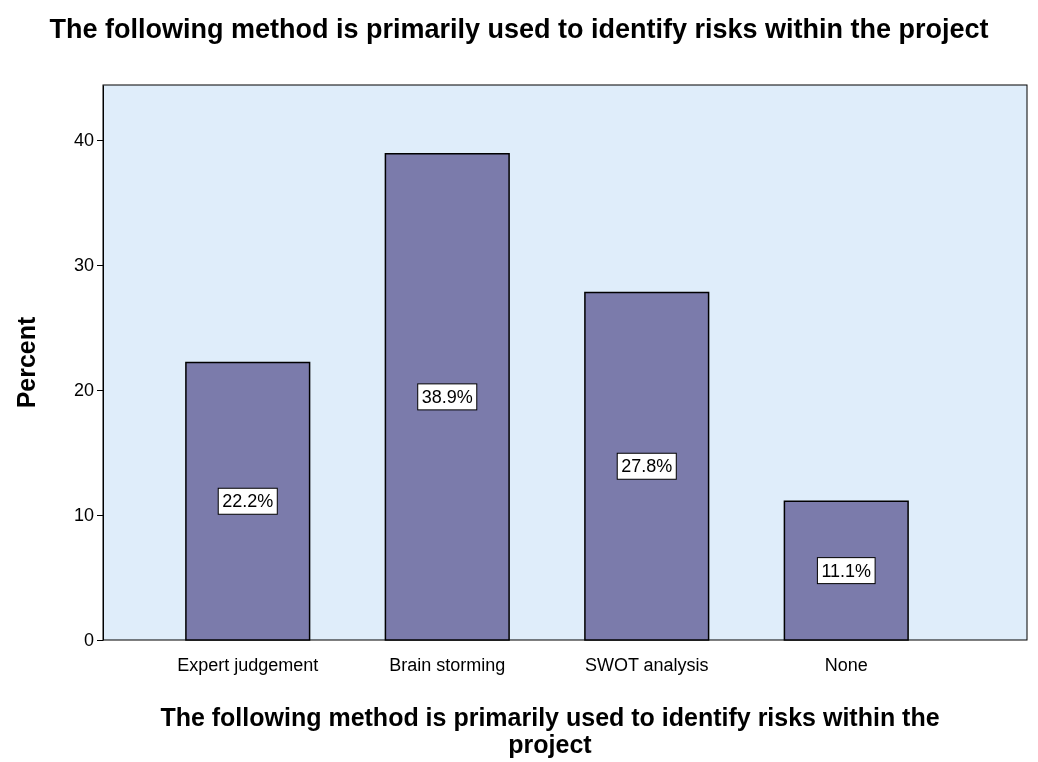 The image size is (1038, 762). I want to click on y-axis-title: Percent, so click(26, 362).